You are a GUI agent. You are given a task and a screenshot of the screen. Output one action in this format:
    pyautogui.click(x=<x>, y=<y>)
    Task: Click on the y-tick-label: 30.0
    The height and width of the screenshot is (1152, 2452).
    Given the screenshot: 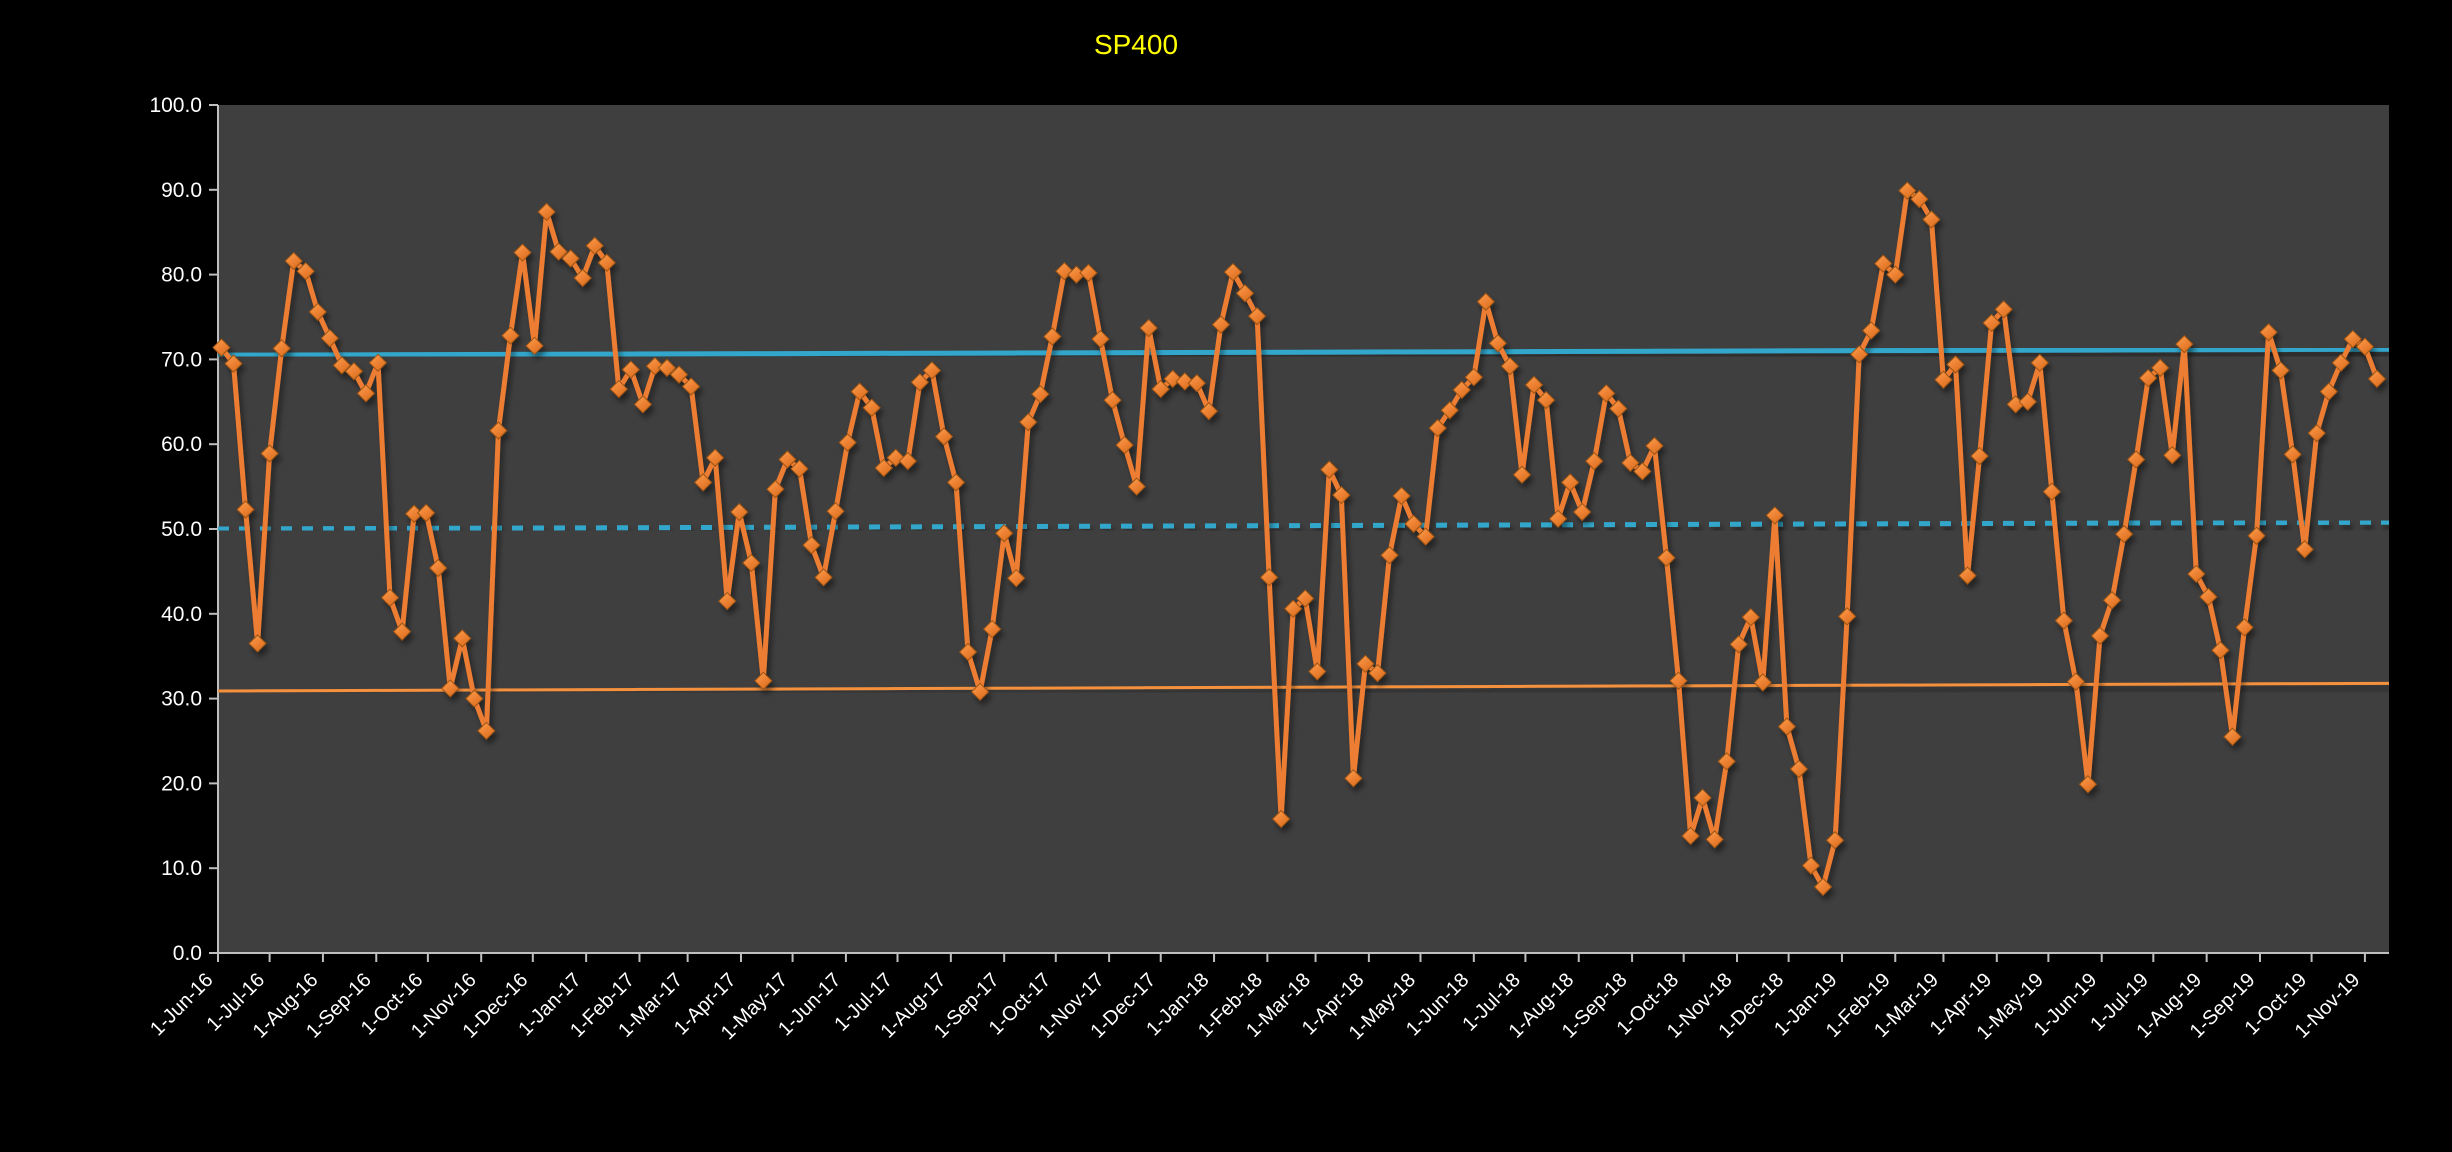 What is the action you would take?
    pyautogui.click(x=181, y=699)
    